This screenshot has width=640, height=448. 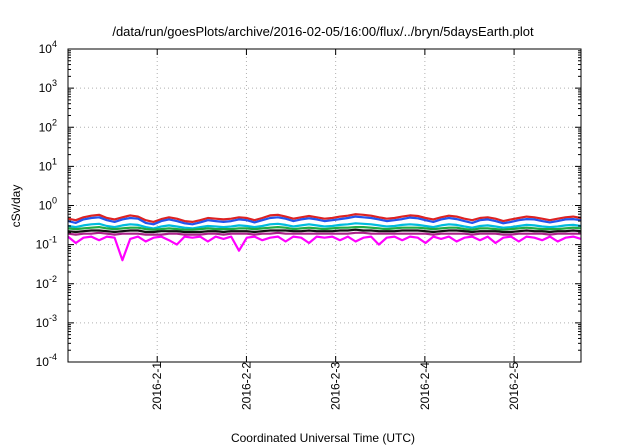 I want to click on y-tick-label: 10³, so click(x=48, y=86).